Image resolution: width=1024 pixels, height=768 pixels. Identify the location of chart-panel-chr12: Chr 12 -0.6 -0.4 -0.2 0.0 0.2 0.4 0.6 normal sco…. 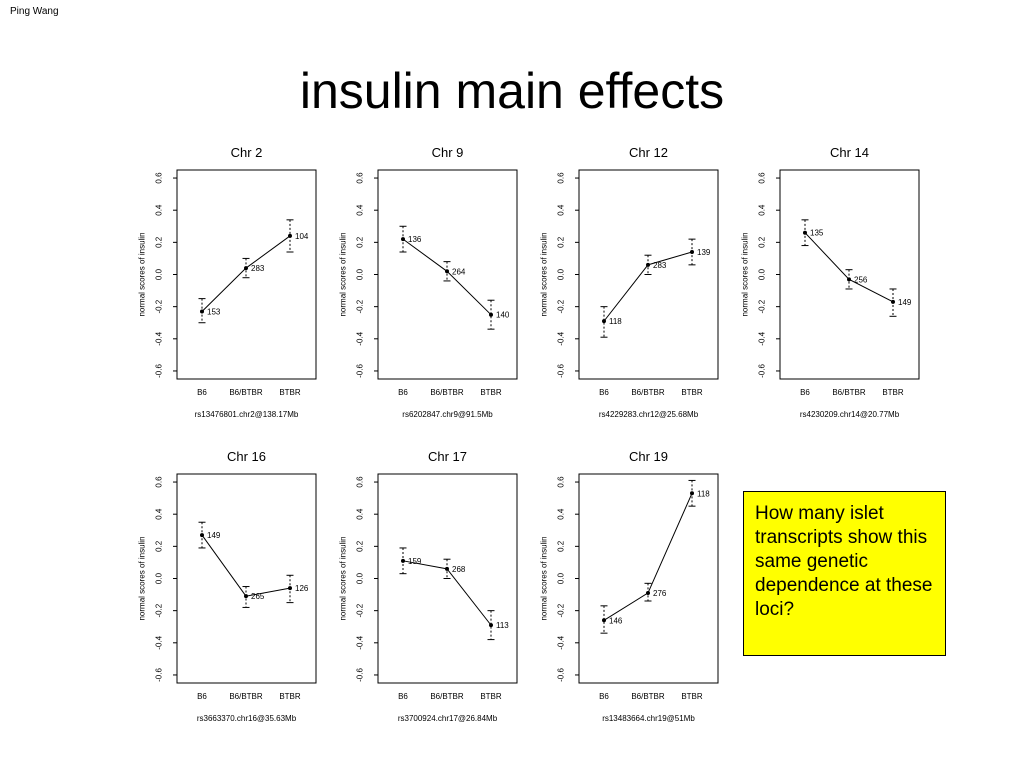
(637, 287).